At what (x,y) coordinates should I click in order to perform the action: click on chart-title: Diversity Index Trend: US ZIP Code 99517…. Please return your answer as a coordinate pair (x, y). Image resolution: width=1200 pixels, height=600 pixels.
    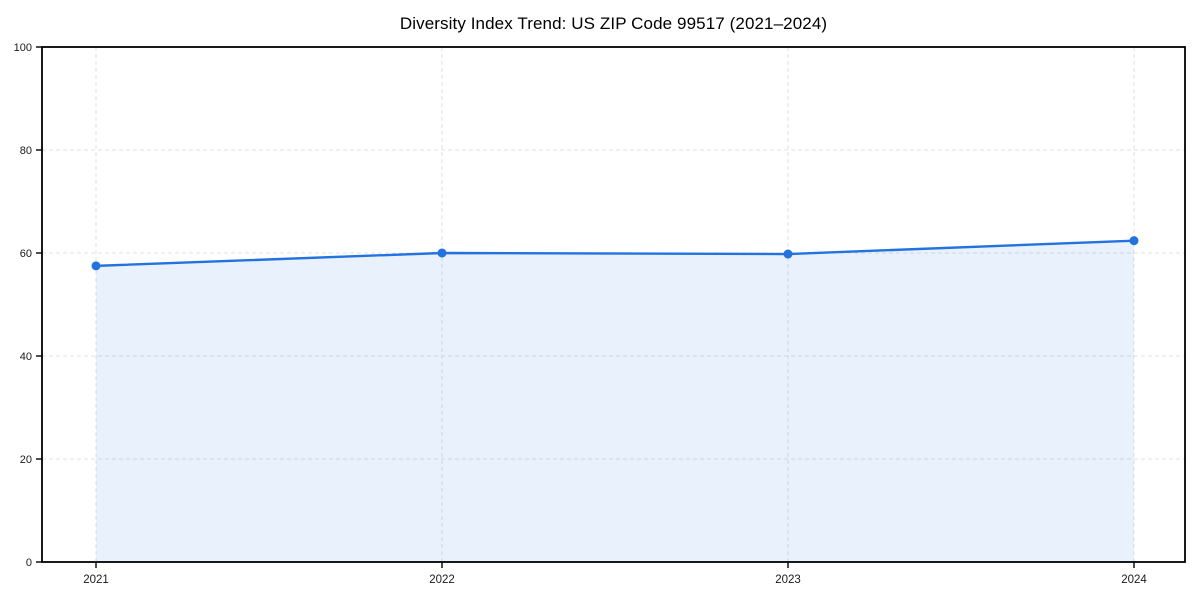
    Looking at the image, I should click on (613, 23).